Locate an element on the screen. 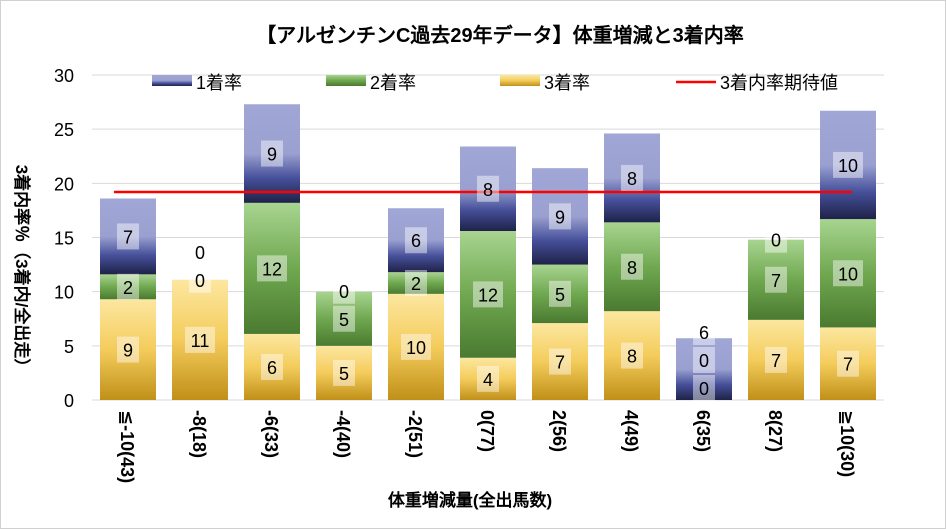 The width and height of the screenshot is (946, 529). chart-title: 【アルゼンチンC過去29年データ】体重増減と3着内率 is located at coordinates (500, 35).